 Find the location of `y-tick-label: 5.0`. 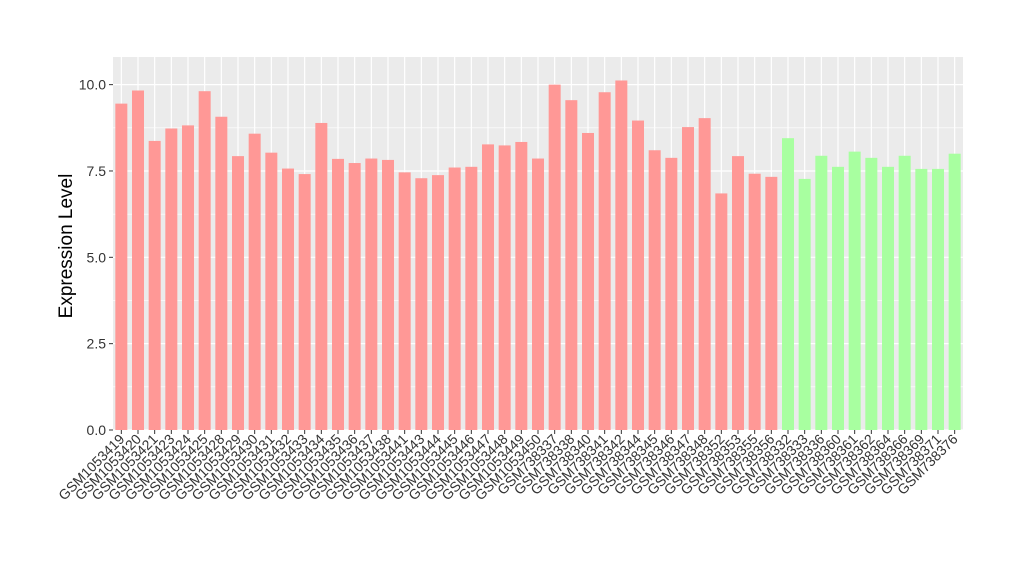

y-tick-label: 5.0 is located at coordinates (97, 257).